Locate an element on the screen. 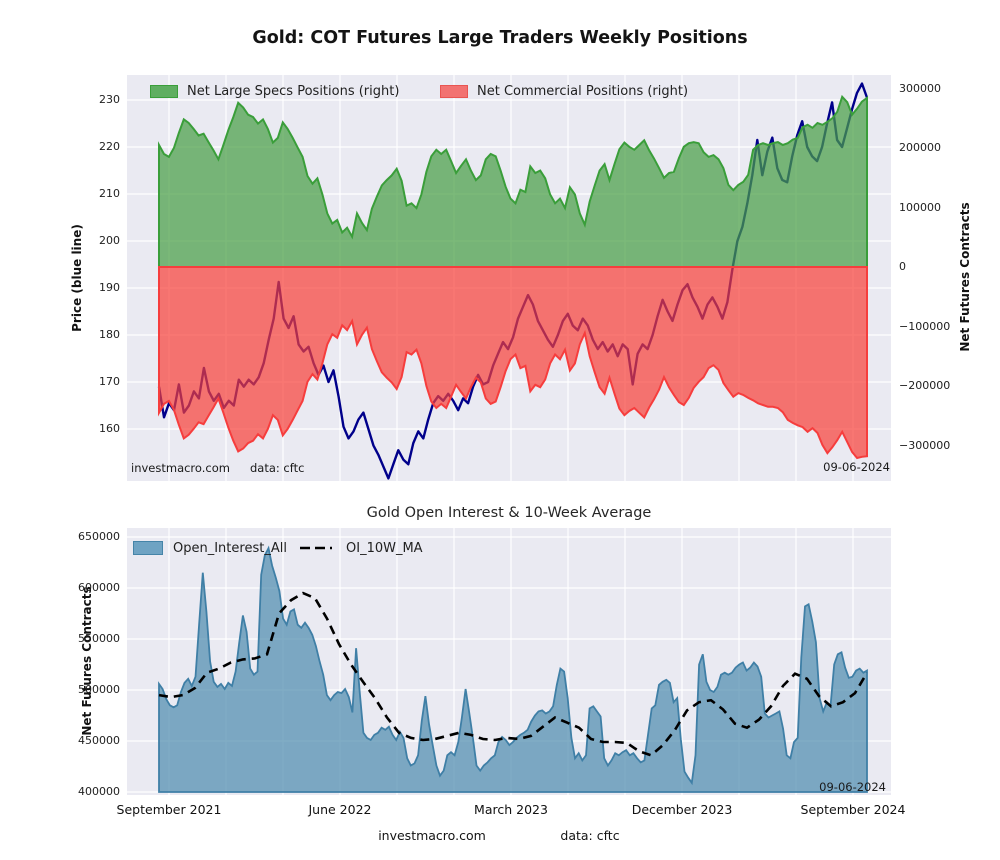 Image resolution: width=1000 pixels, height=860 pixels. tick-label: 300000 is located at coordinates (920, 88).